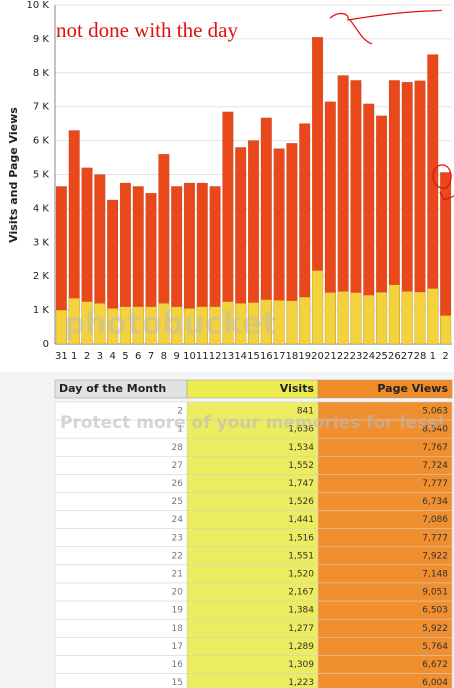 The width and height of the screenshot is (454, 688). What do you see at coordinates (178, 665) in the screenshot?
I see `cell-text: 16` at bounding box center [178, 665].